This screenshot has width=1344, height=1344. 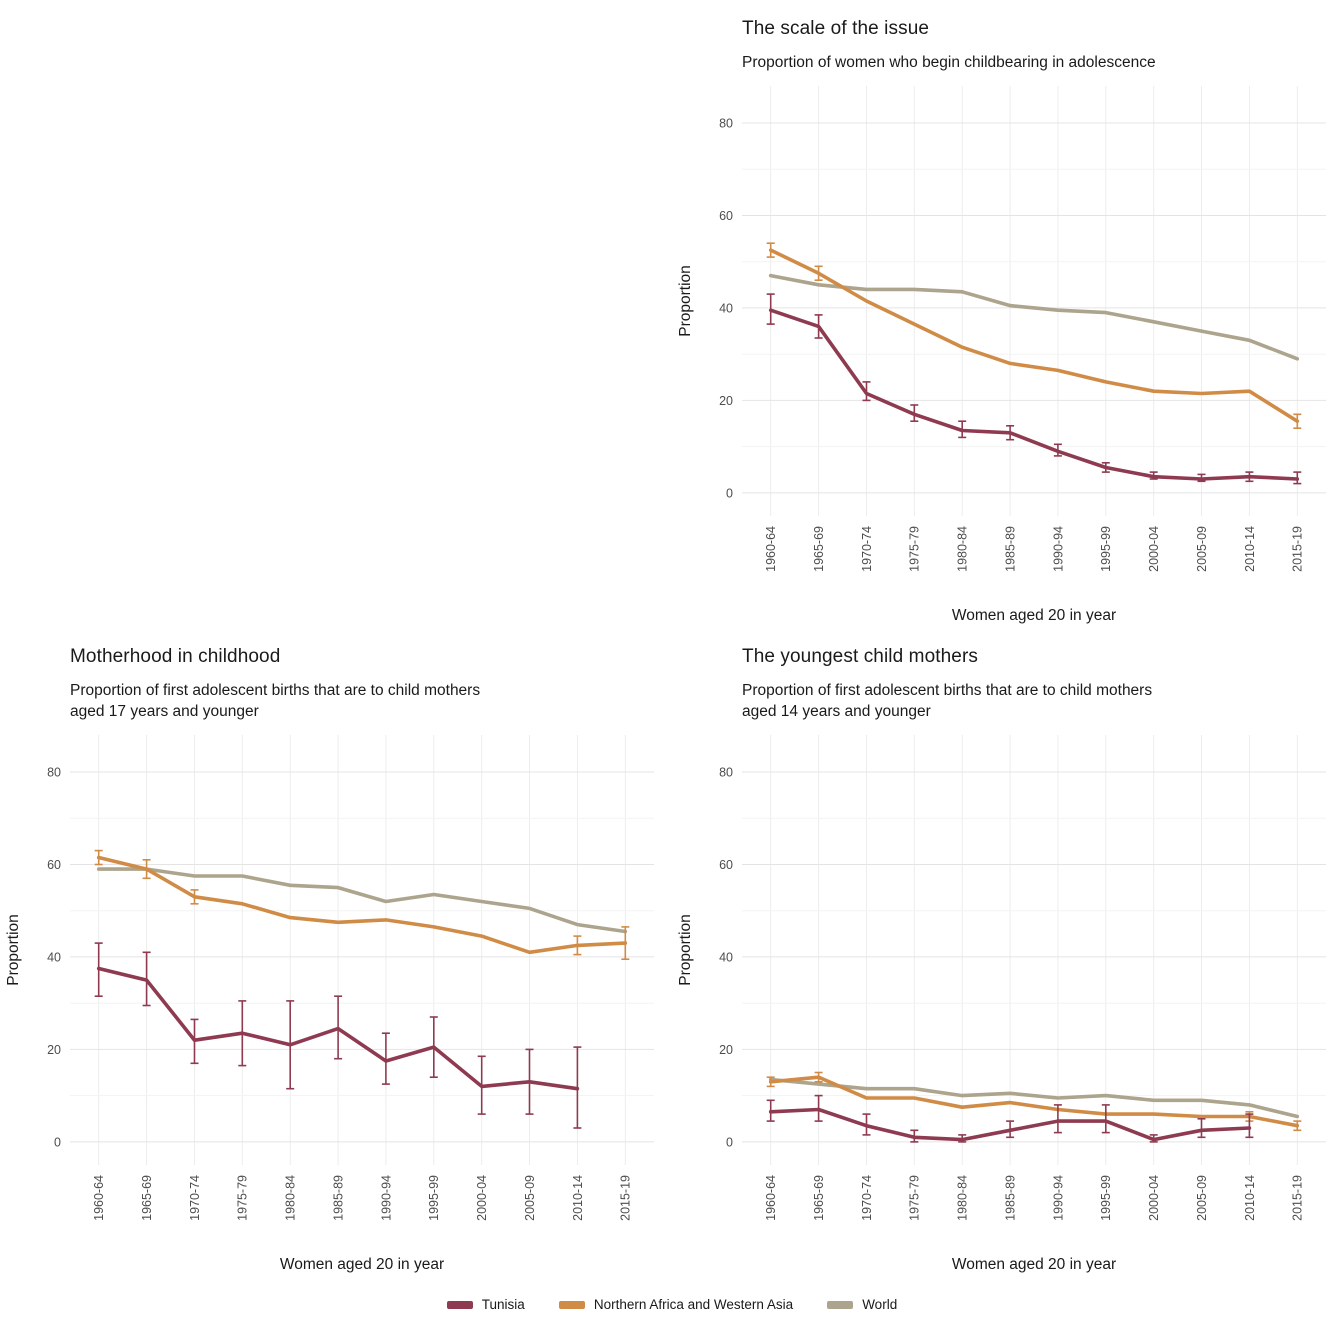 I want to click on legend-label-tunisia: Tunisia, so click(x=503, y=1305).